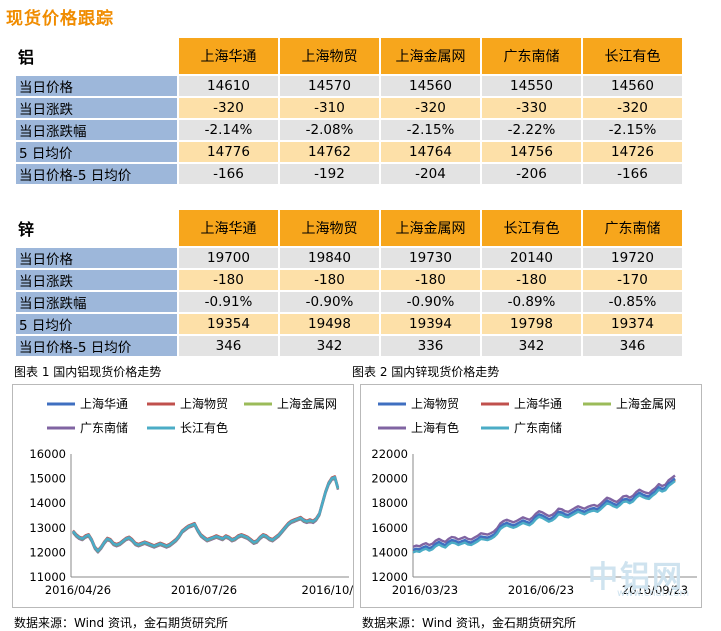  I want to click on table-row: 当日涨跌 -180 -180 -180 -180 -170, so click(349, 280).